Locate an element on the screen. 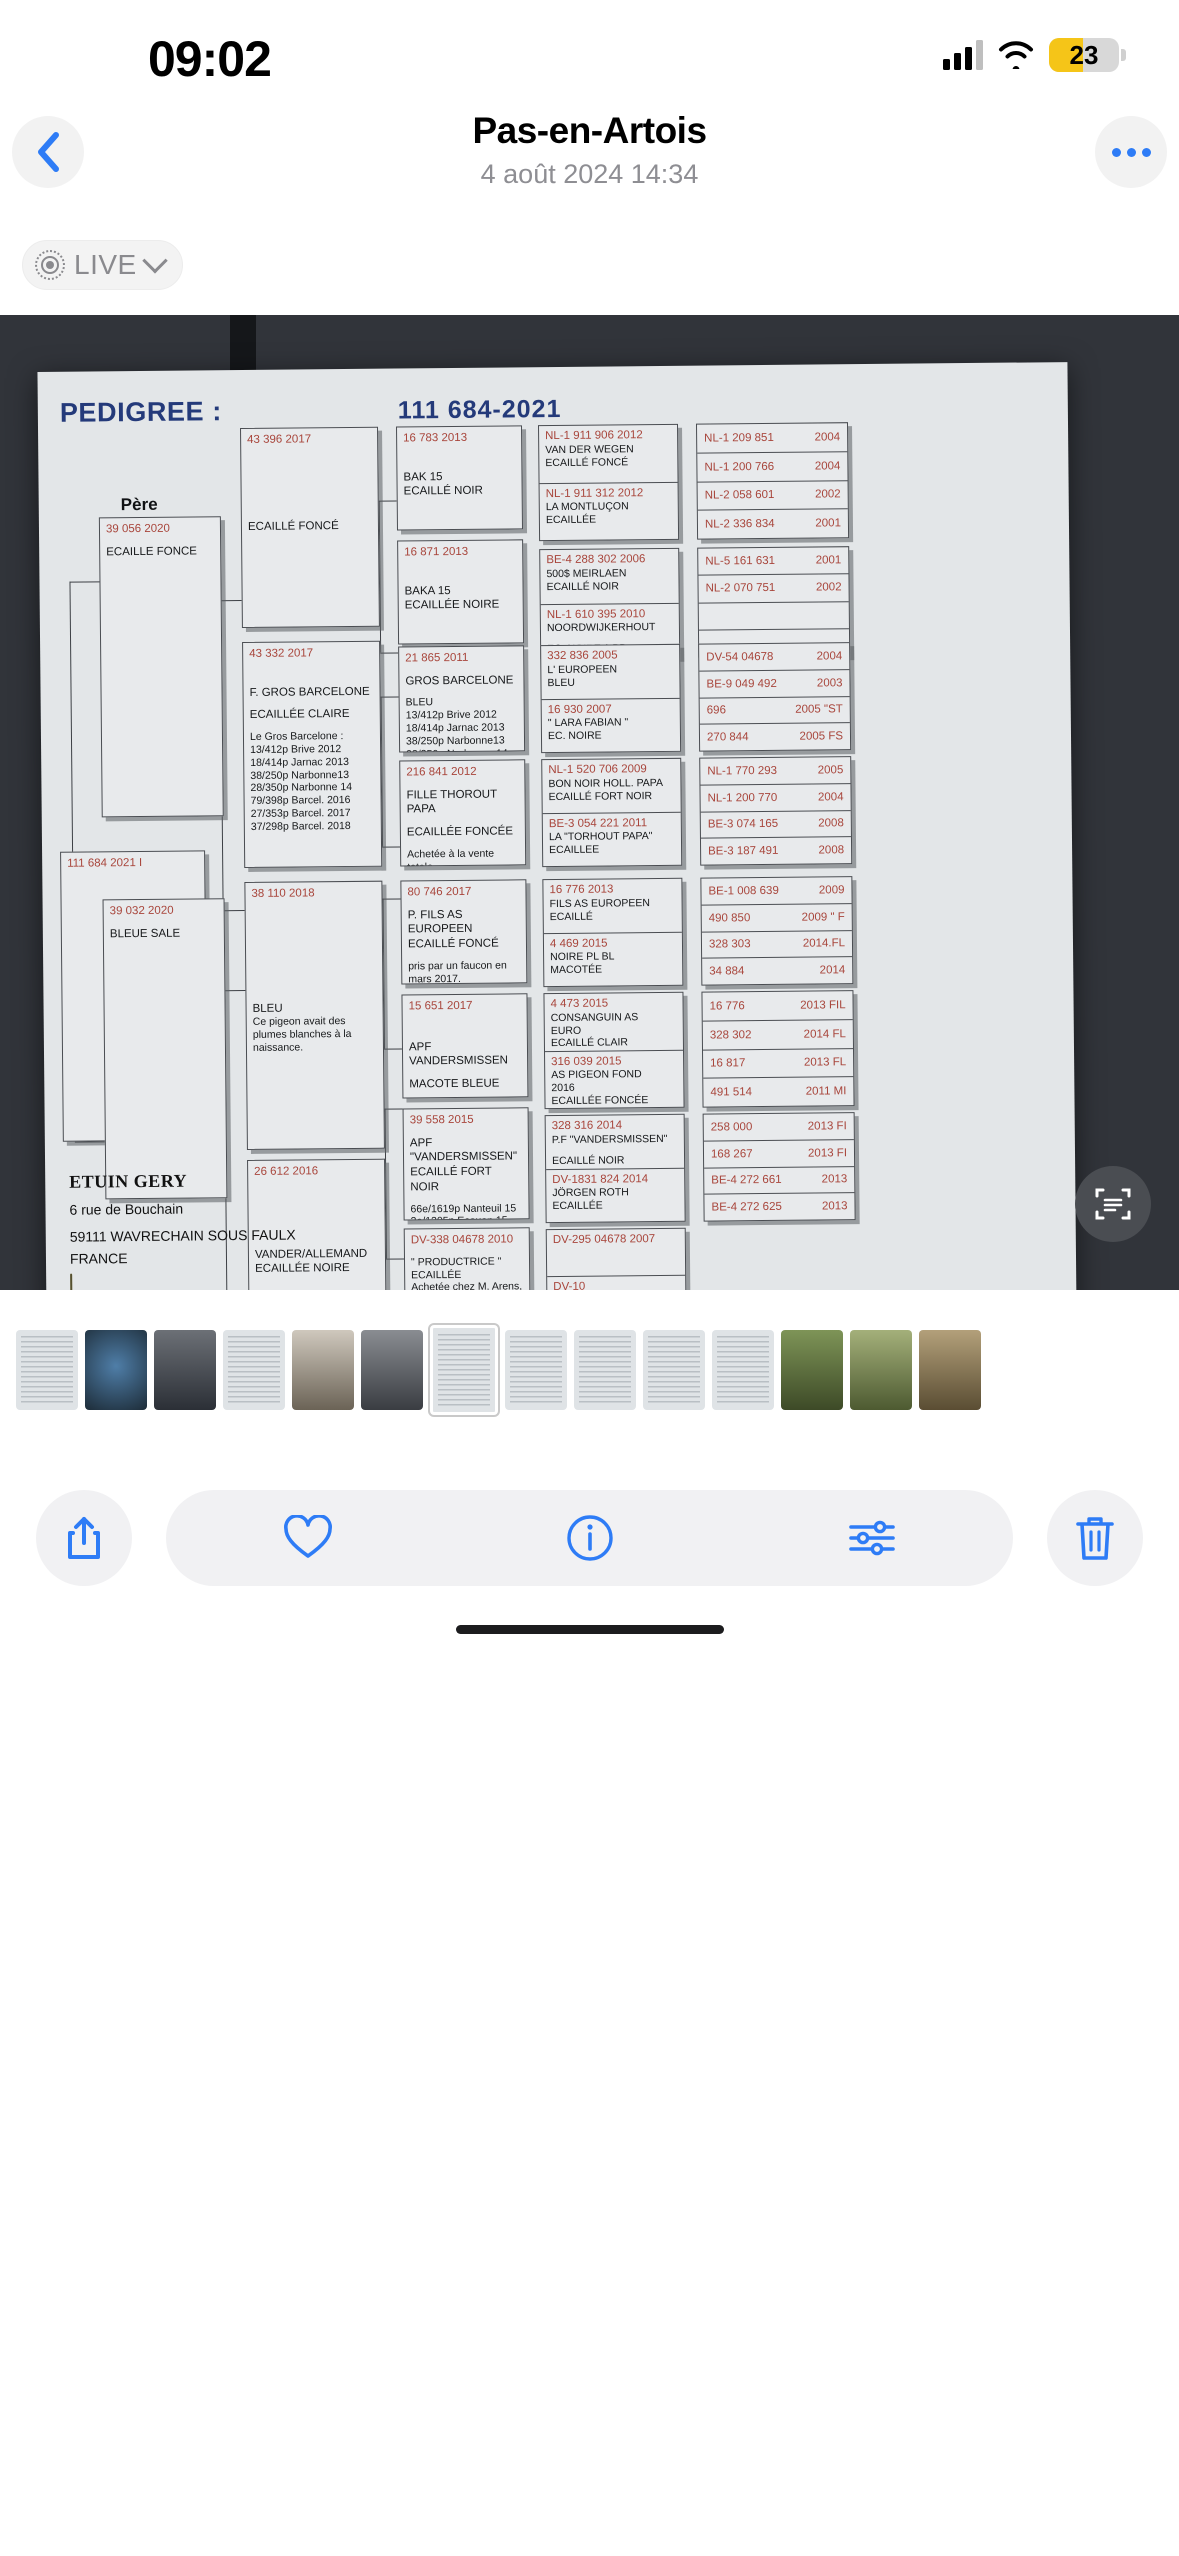 The image size is (1179, 2556). ancestor-ring: 16 776 2013 is located at coordinates (581, 890).